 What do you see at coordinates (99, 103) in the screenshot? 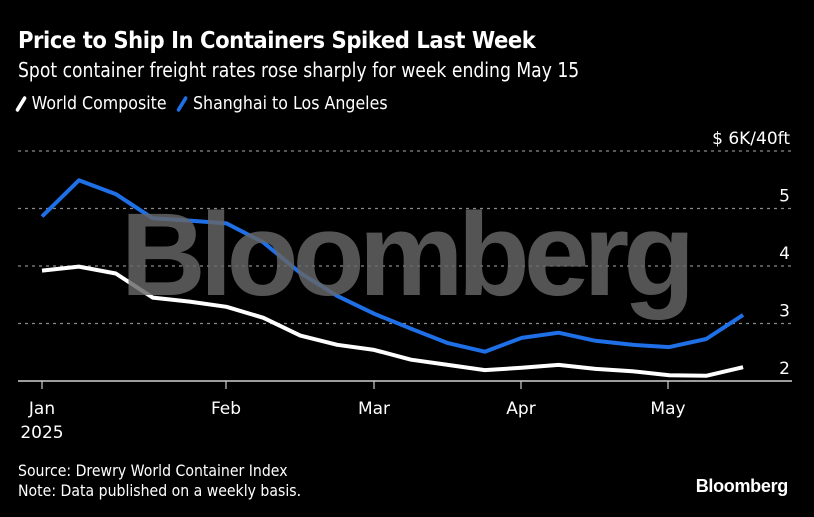
I see `legend-label-world-composite: World Composite` at bounding box center [99, 103].